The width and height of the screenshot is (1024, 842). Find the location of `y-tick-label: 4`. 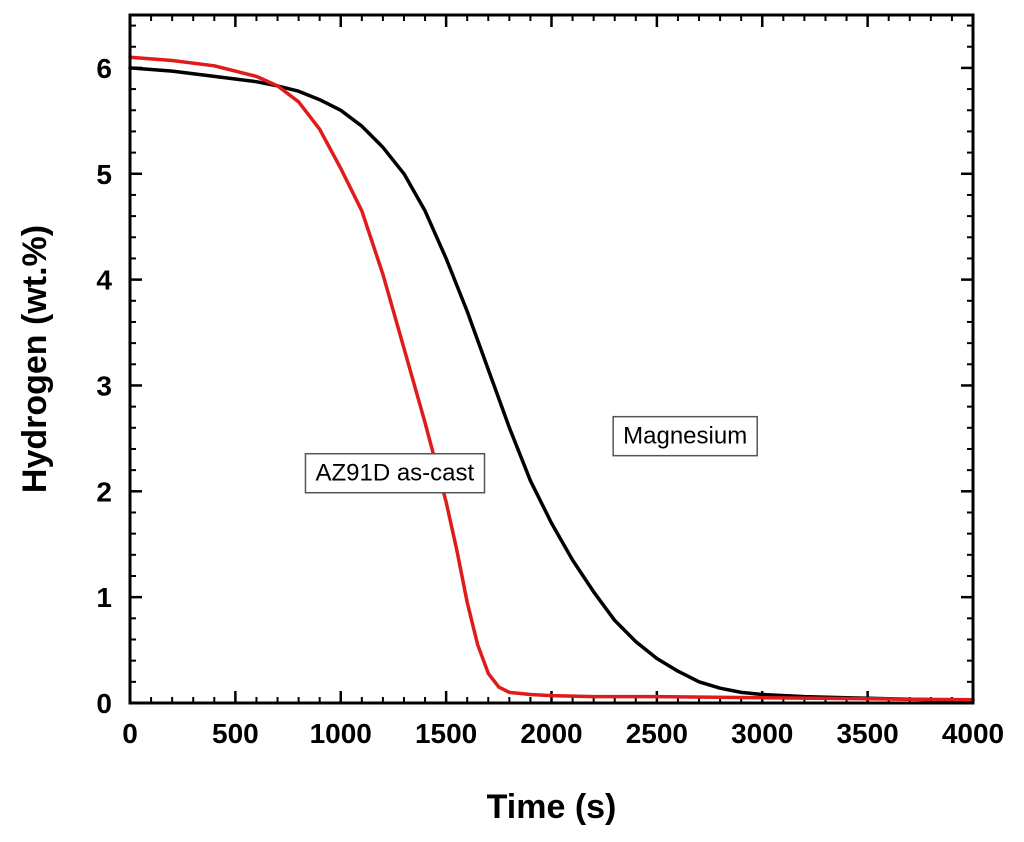

y-tick-label: 4 is located at coordinates (104, 280).